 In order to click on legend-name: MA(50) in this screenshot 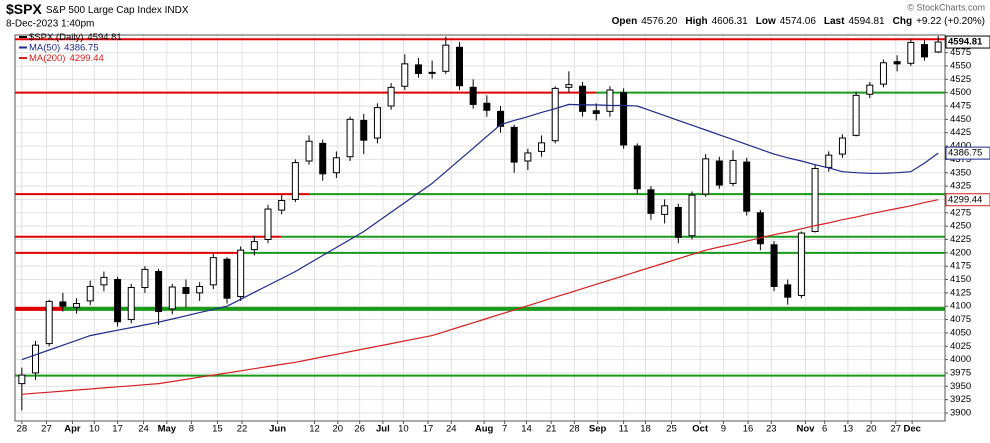, I will do `click(44, 47)`.